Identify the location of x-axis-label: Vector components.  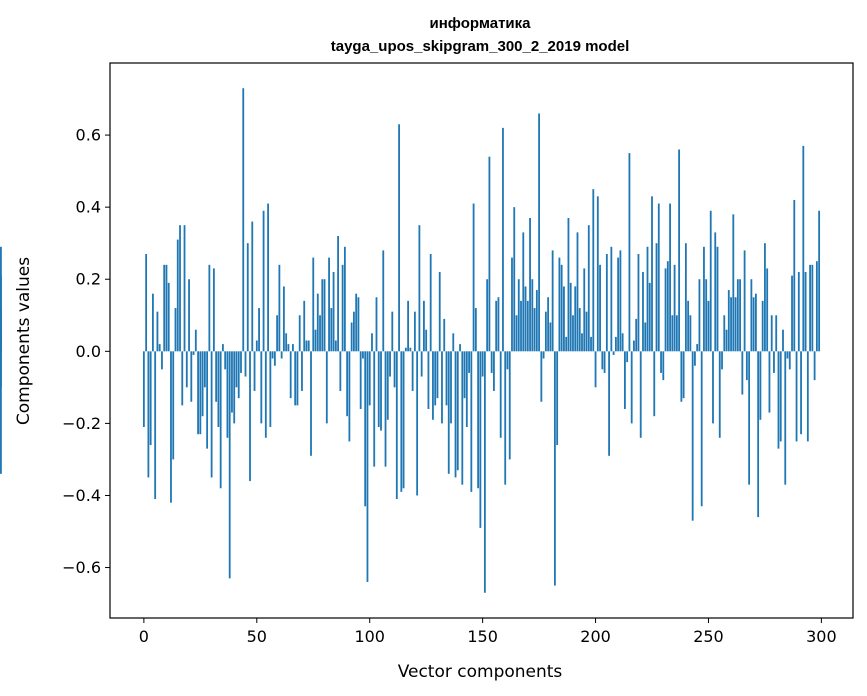
(480, 672).